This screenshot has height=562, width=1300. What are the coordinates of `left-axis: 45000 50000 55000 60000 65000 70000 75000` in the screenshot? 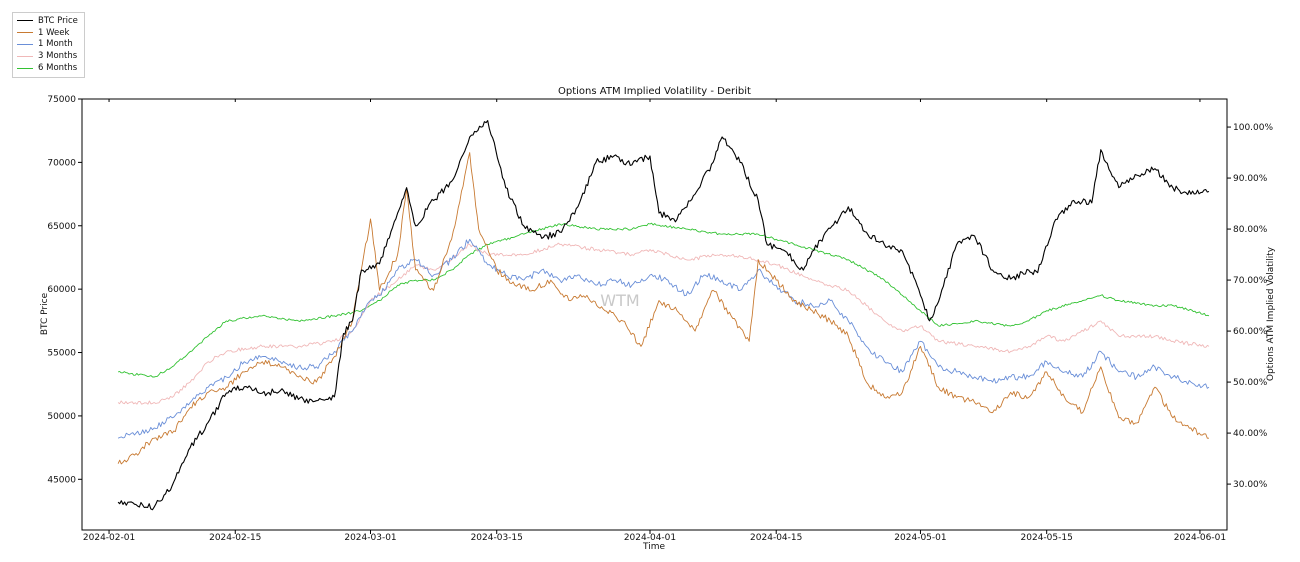 It's located at (64, 290).